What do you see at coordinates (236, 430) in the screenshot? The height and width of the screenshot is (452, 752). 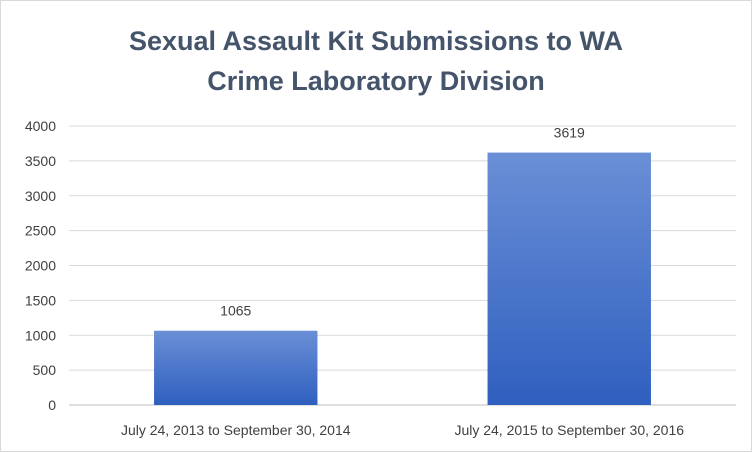 I see `x-tick-label: July 24, 2013 to September 30, 2014` at bounding box center [236, 430].